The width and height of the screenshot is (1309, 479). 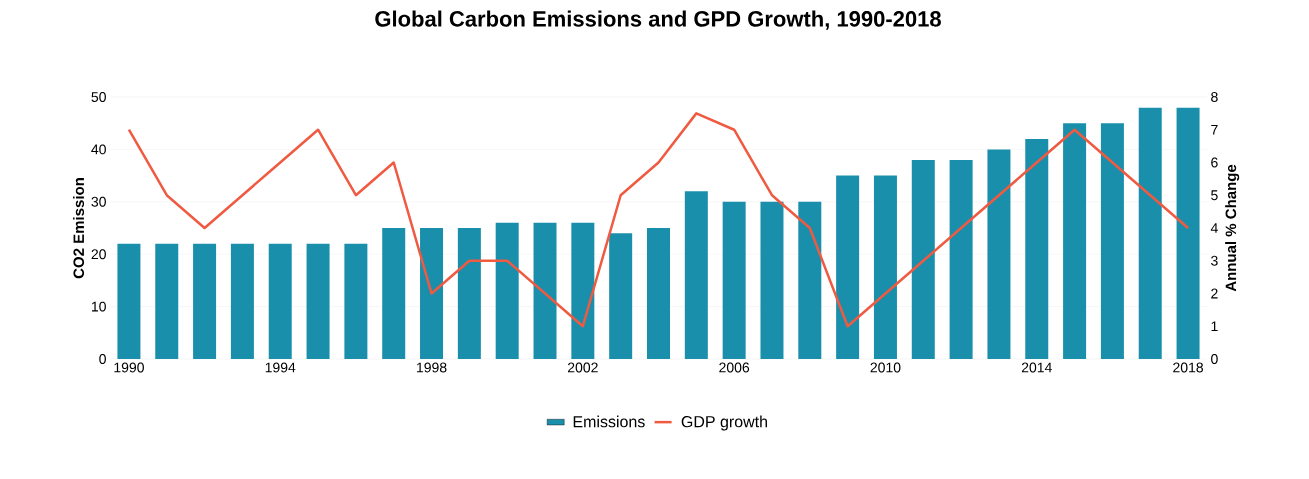 I want to click on x-tick-label: 1990, so click(x=129, y=367).